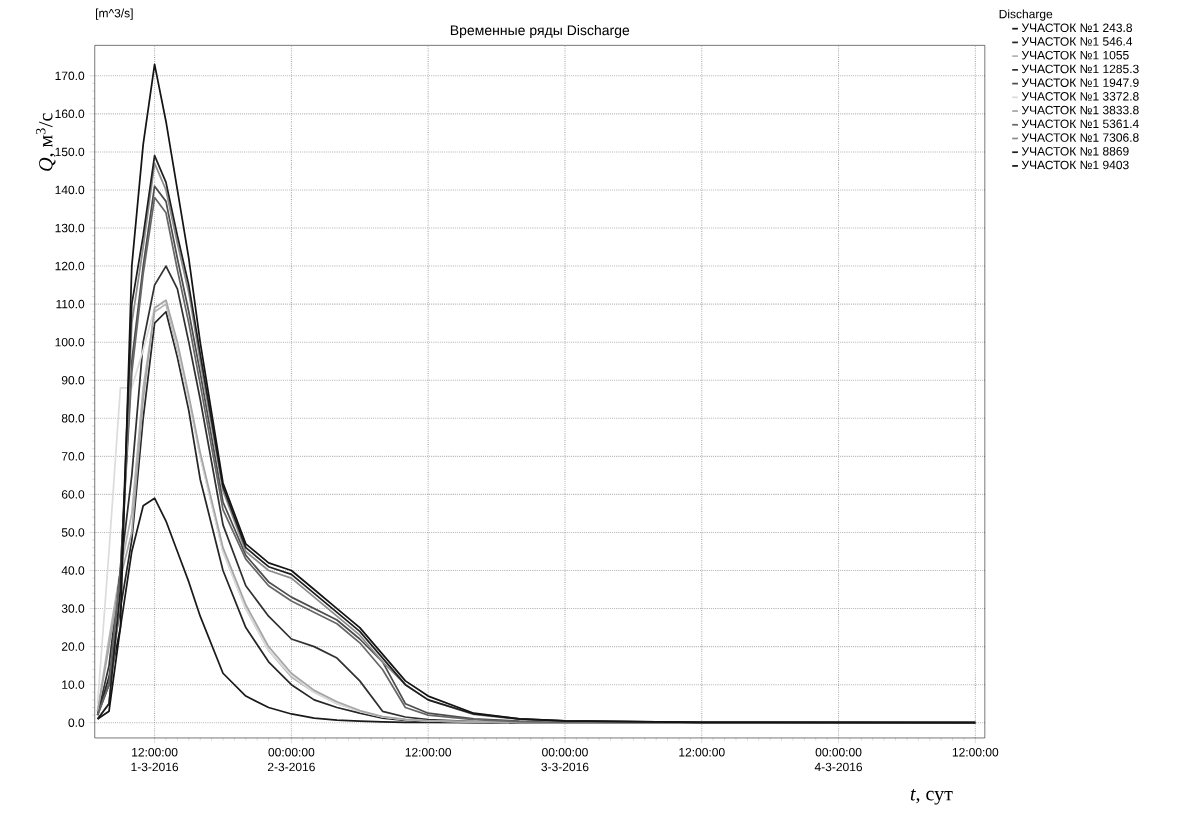  What do you see at coordinates (838, 760) in the screenshot?
I see `x-tick-label: 00:00:00 4-3-2016` at bounding box center [838, 760].